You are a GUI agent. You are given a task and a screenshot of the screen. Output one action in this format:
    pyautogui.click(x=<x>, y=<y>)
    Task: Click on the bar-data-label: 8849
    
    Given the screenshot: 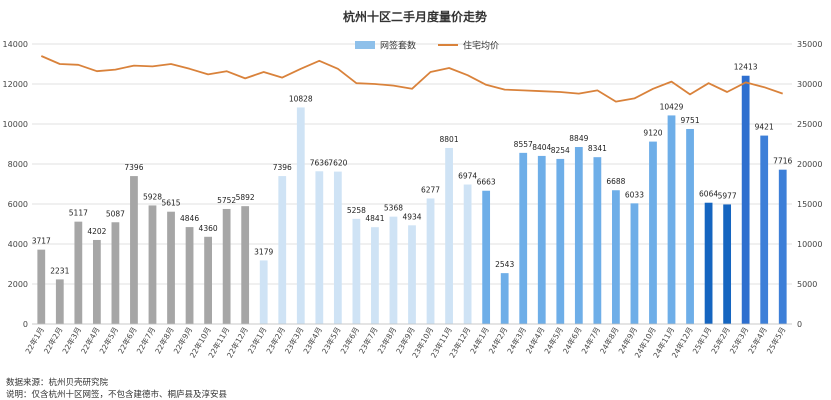 What is the action you would take?
    pyautogui.click(x=578, y=138)
    